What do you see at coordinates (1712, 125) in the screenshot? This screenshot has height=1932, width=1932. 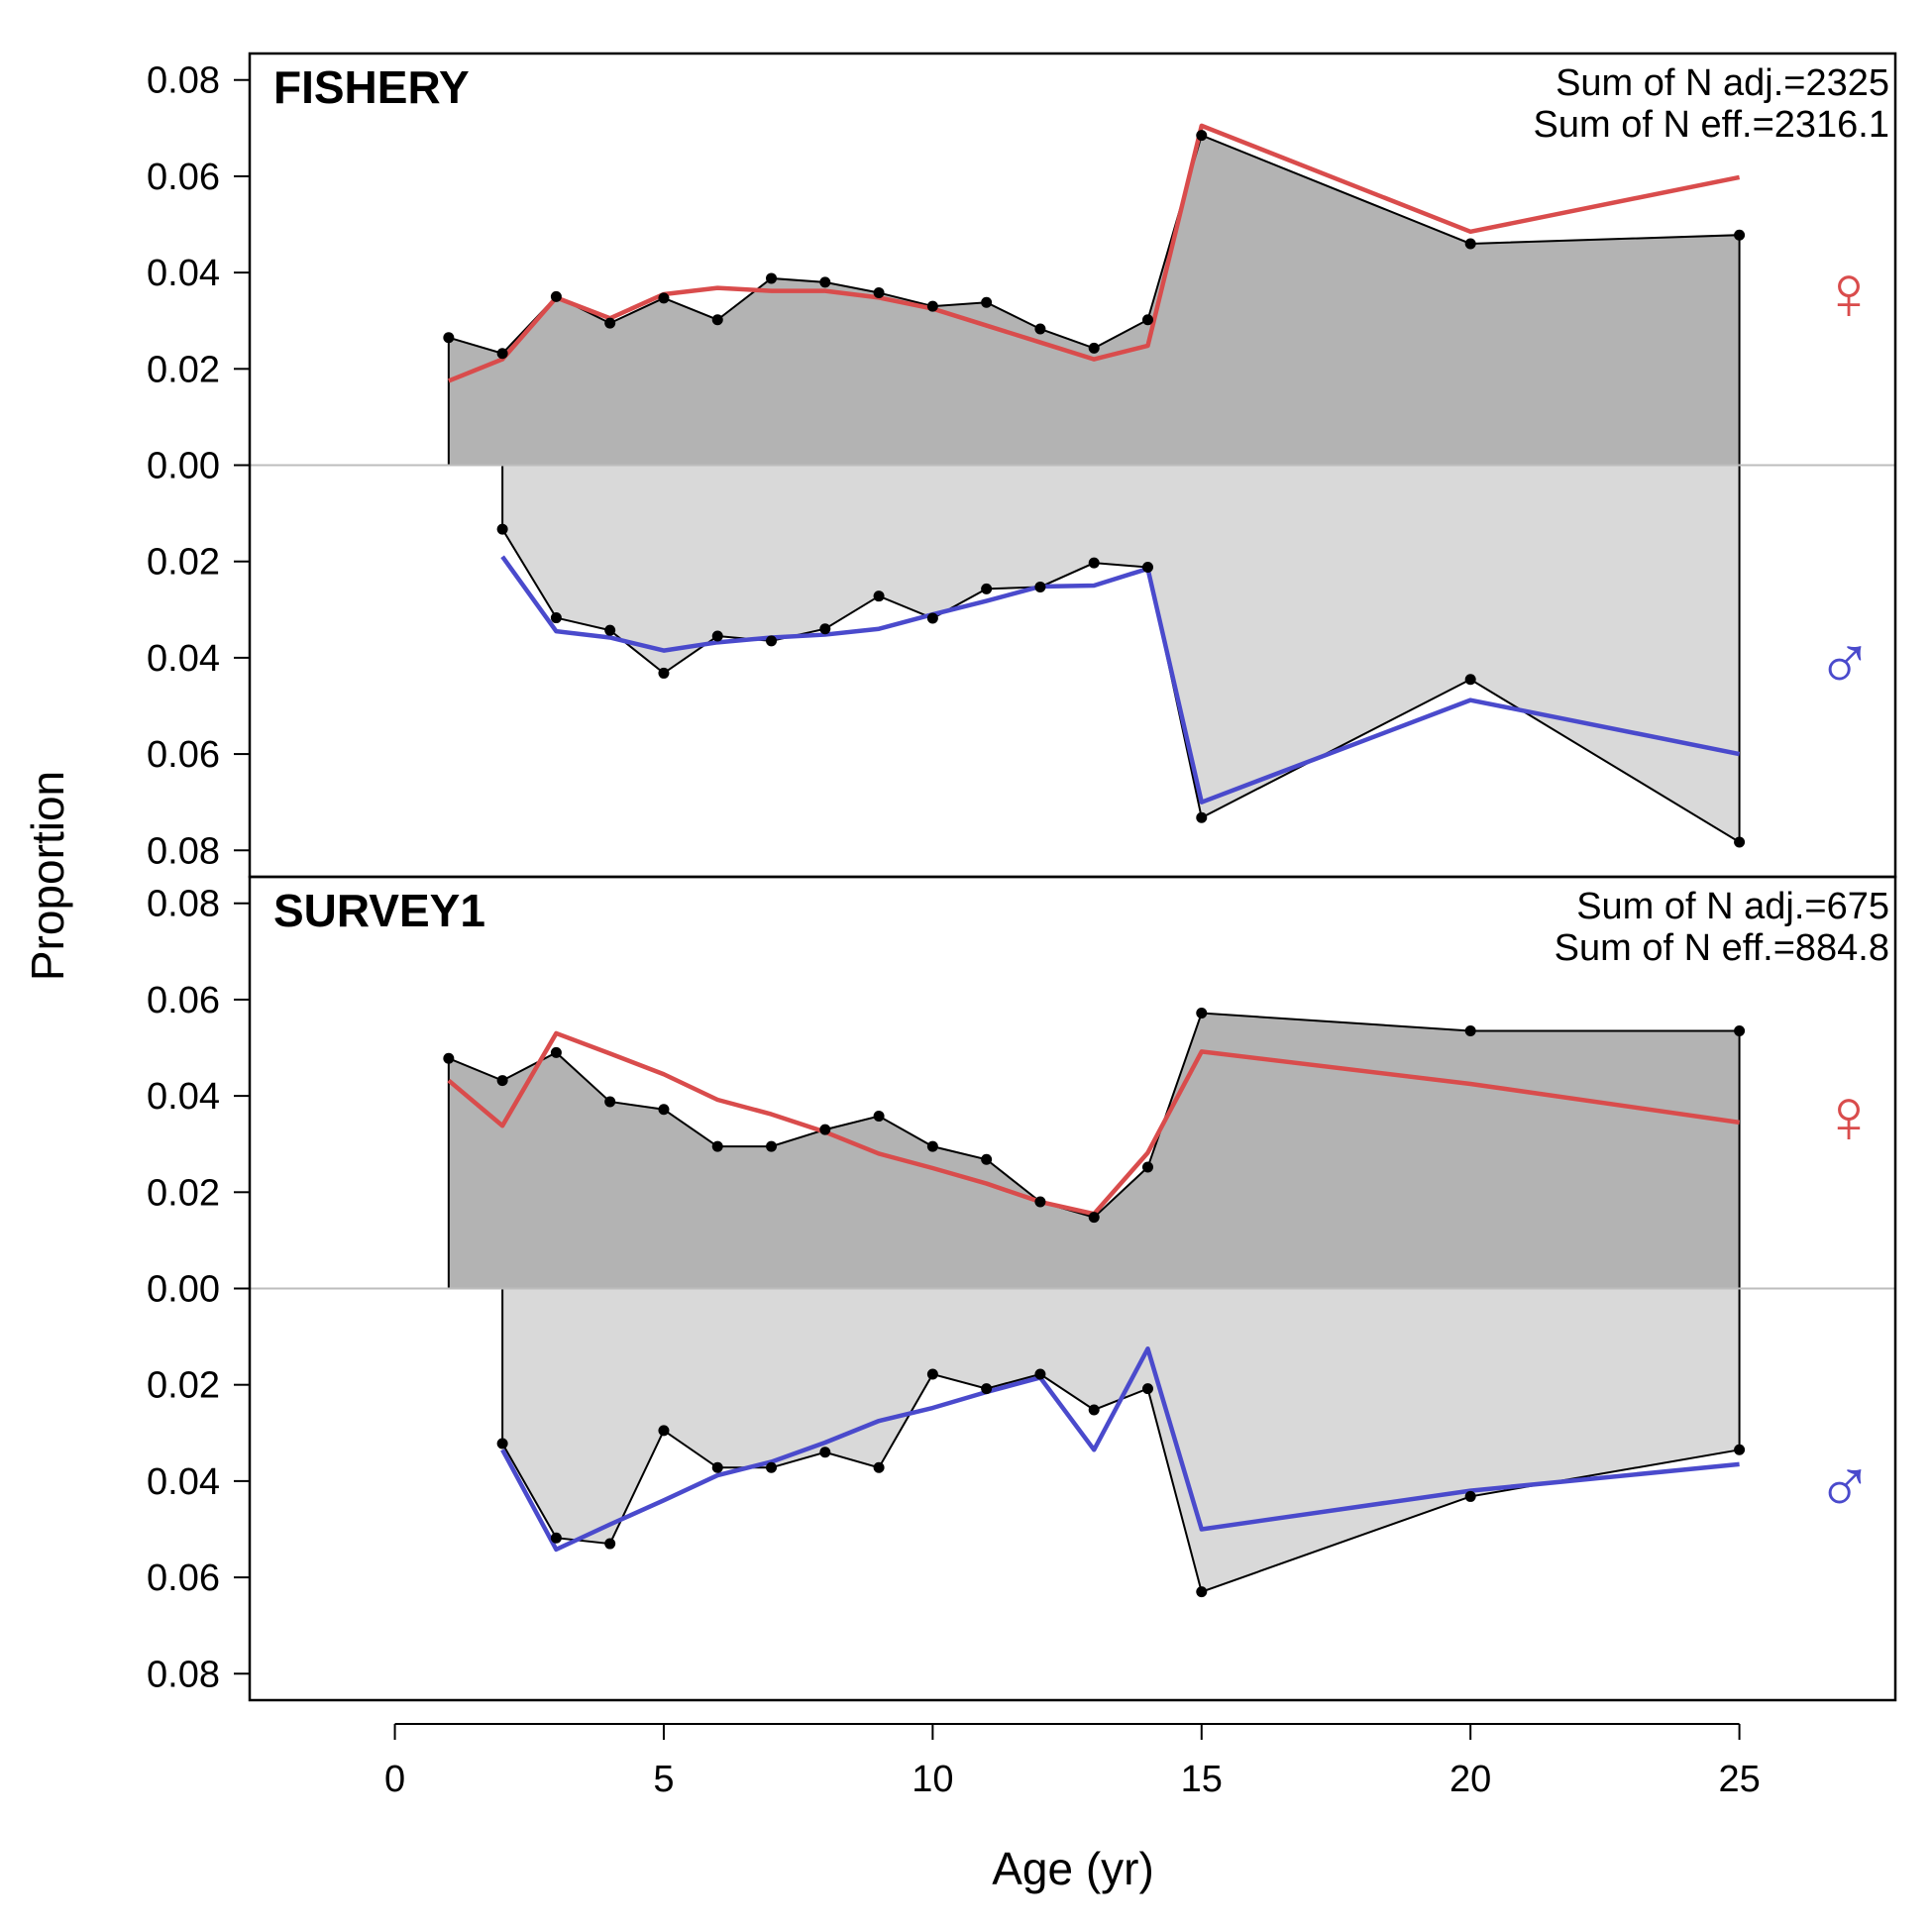 I see `annotation-p0-1: Sum of N eff.=2316.1` at bounding box center [1712, 125].